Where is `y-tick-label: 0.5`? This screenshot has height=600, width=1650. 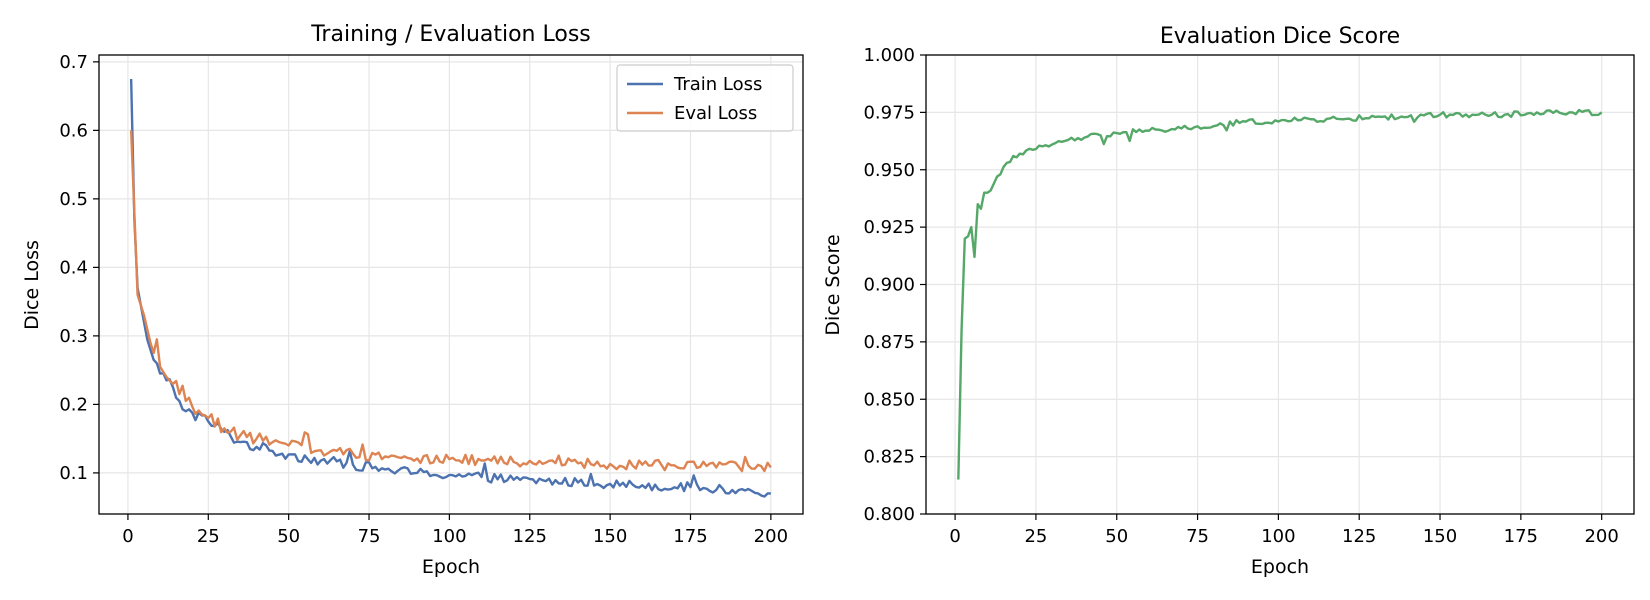
y-tick-label: 0.5 is located at coordinates (73, 199).